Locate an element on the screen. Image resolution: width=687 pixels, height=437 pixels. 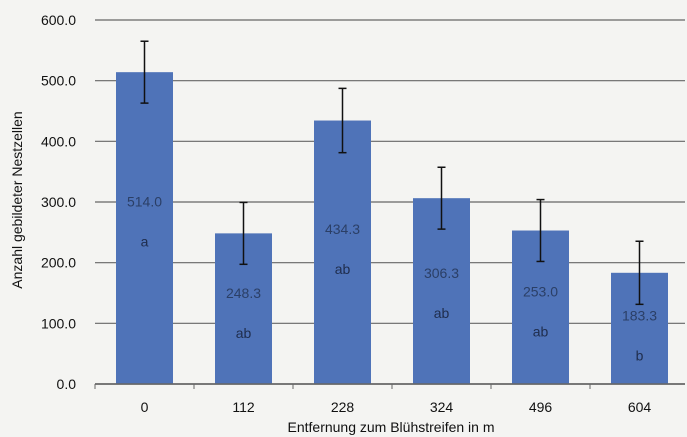
y-axis-title: Anzahl gebildeter Nestzellen is located at coordinates (17, 199).